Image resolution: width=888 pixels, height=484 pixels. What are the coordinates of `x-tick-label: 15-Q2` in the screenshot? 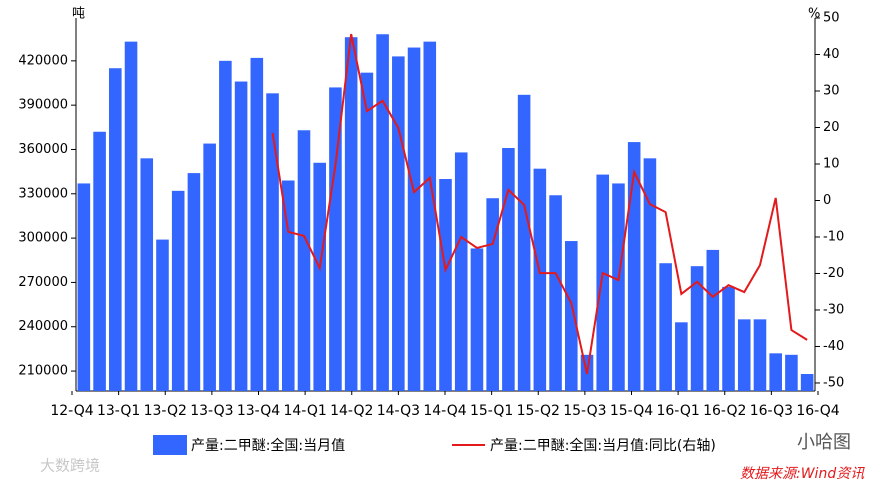 It's located at (538, 411).